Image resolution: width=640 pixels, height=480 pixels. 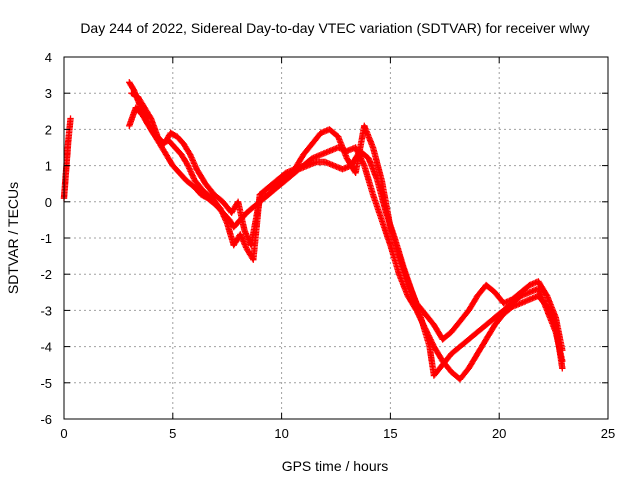 I want to click on y-tick-label: 0, so click(x=48, y=202).